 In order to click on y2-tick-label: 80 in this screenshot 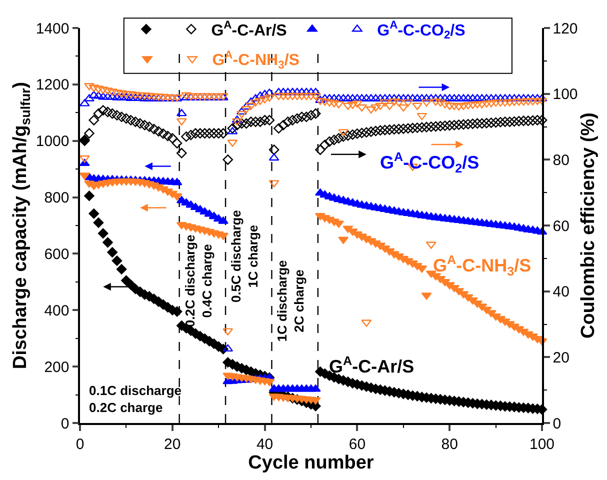, I will do `click(561, 160)`.